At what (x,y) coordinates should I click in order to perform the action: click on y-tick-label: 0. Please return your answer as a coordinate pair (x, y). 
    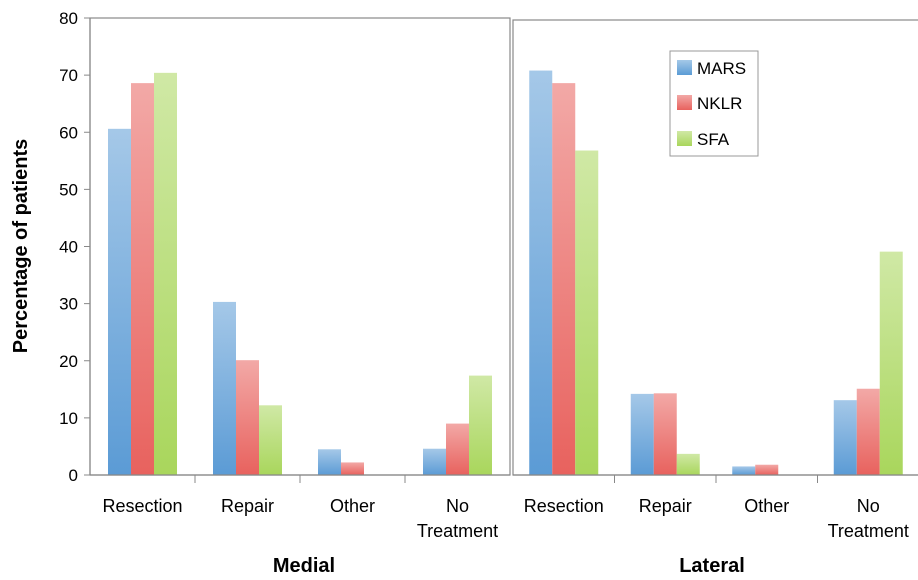
    Looking at the image, I should click on (73, 475).